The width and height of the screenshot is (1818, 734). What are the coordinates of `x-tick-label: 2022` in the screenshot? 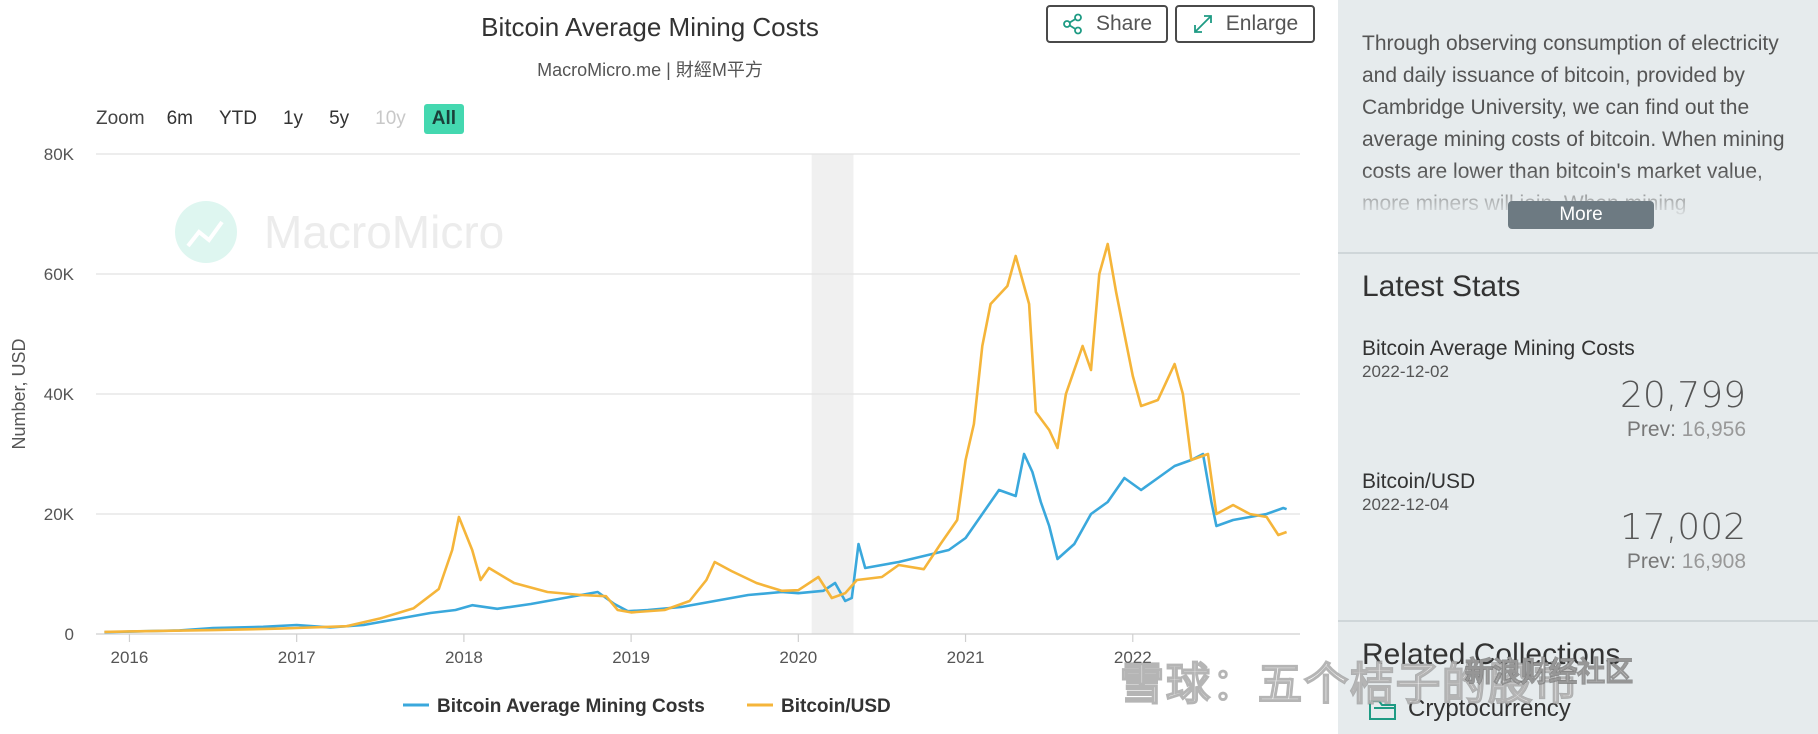 It's located at (1133, 657).